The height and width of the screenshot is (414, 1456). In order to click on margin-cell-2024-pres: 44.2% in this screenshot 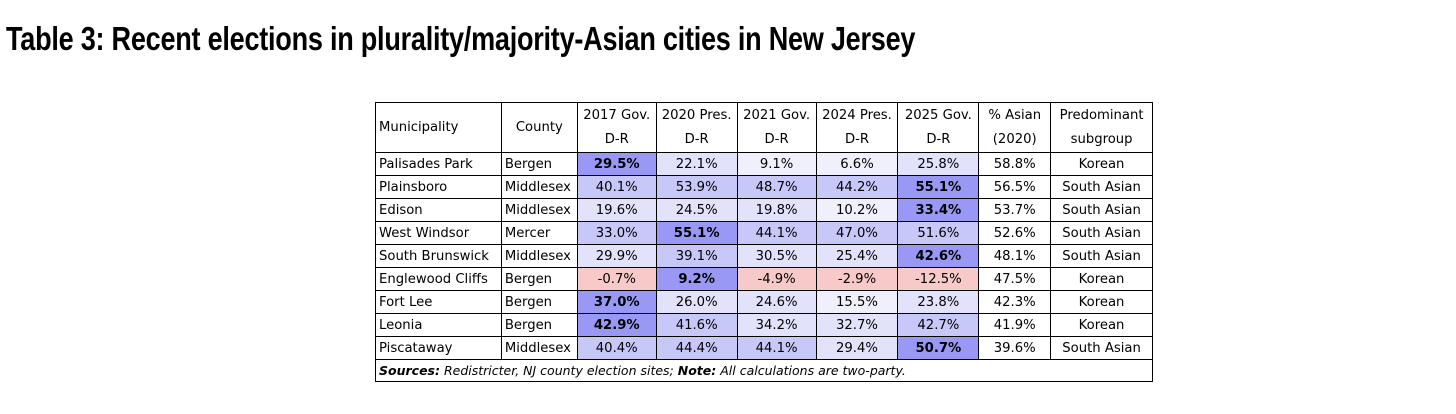, I will do `click(857, 187)`.